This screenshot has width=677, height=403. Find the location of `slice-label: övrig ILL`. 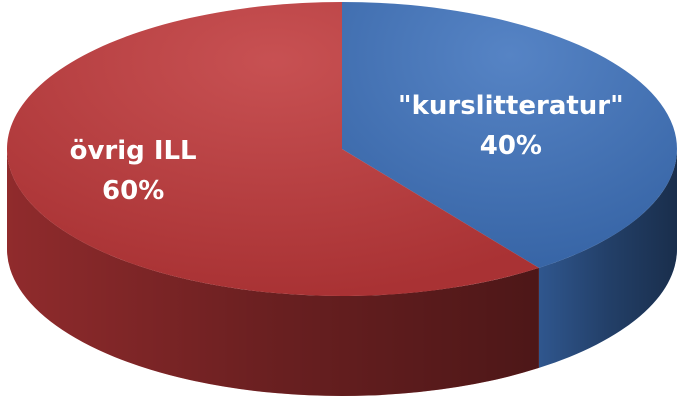

slice-label: övrig ILL is located at coordinates (133, 151).